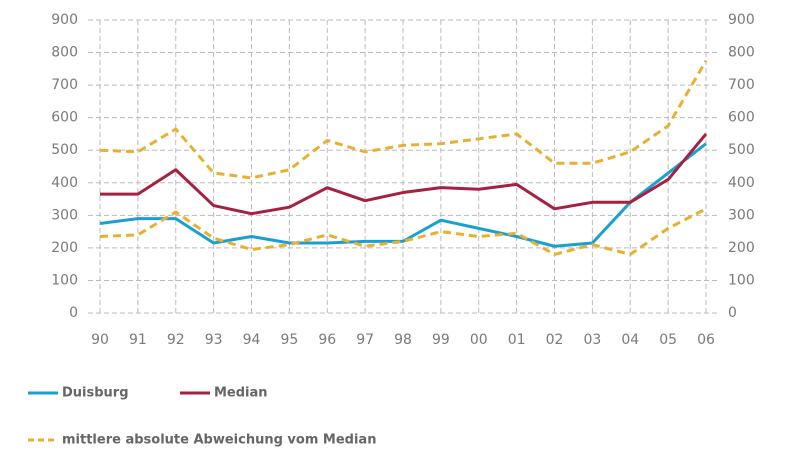  What do you see at coordinates (64, 183) in the screenshot?
I see `y-tick-label: 400` at bounding box center [64, 183].